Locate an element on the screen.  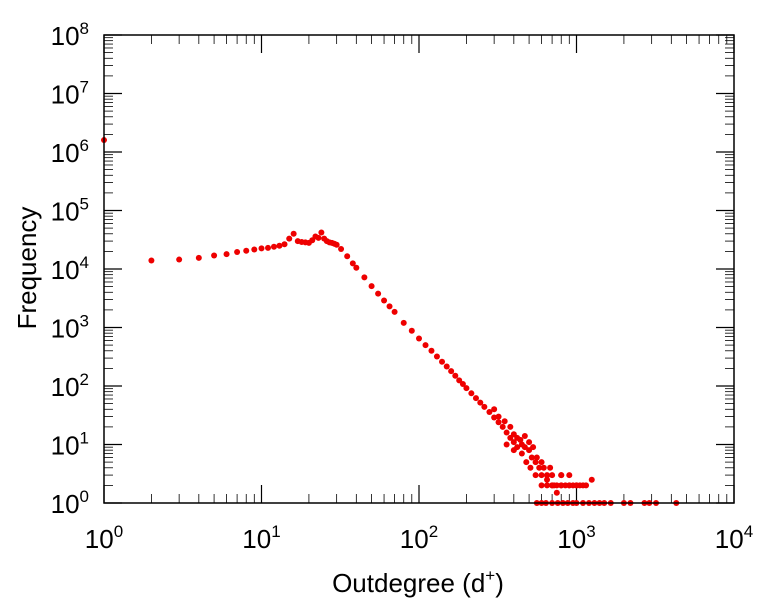
x-tick-labels: 10⁰ 10¹ 10² 10³ 10⁴ is located at coordinates (419, 538).